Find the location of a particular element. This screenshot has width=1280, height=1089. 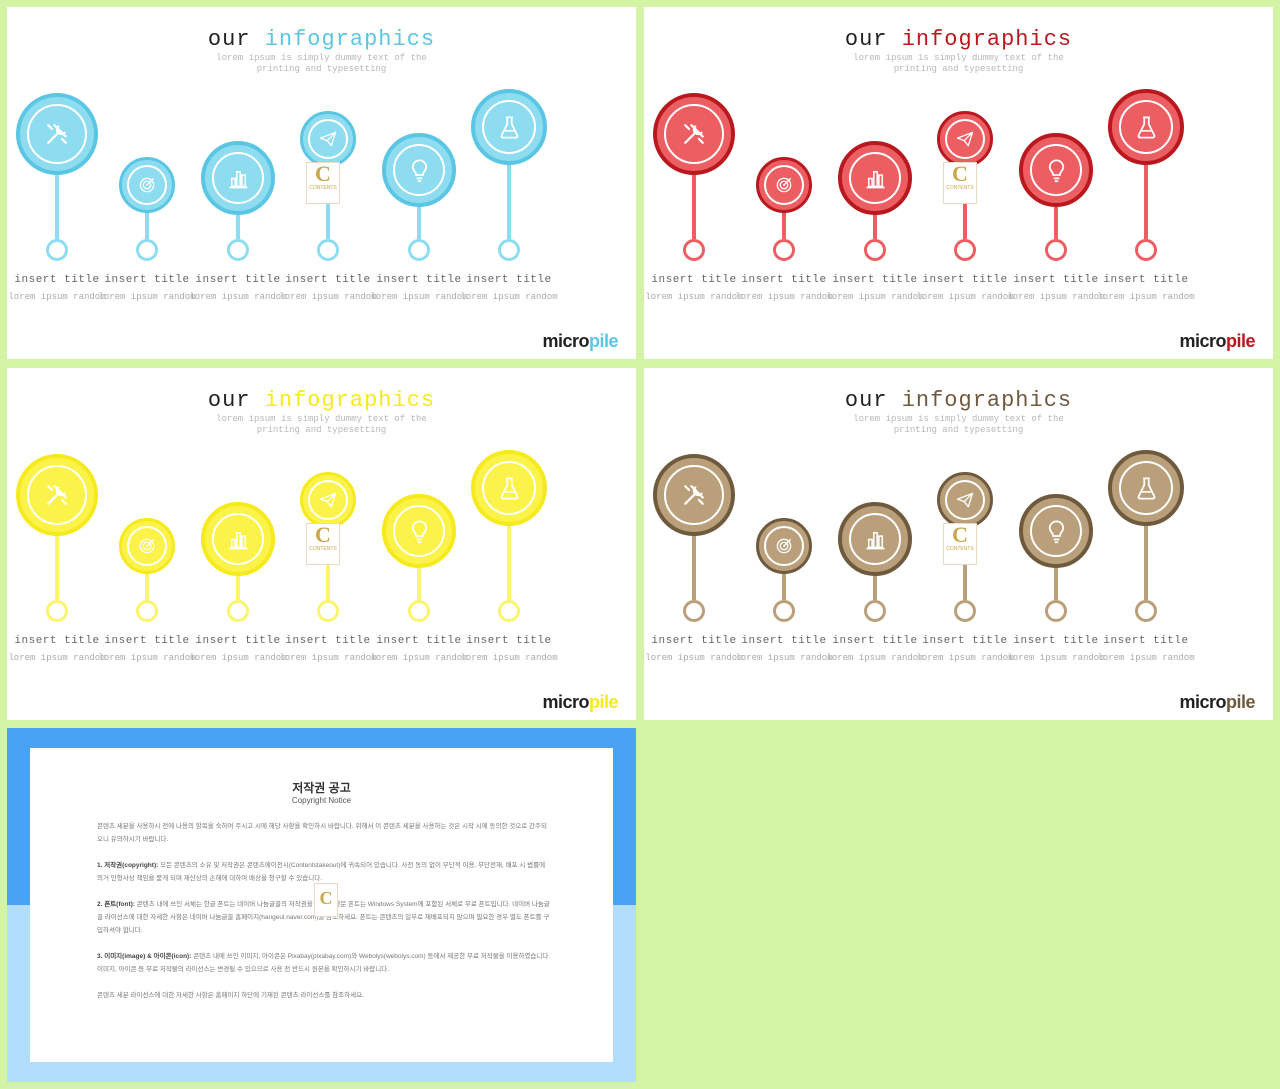

watermark-logo: C CONTENTS is located at coordinates (323, 183).